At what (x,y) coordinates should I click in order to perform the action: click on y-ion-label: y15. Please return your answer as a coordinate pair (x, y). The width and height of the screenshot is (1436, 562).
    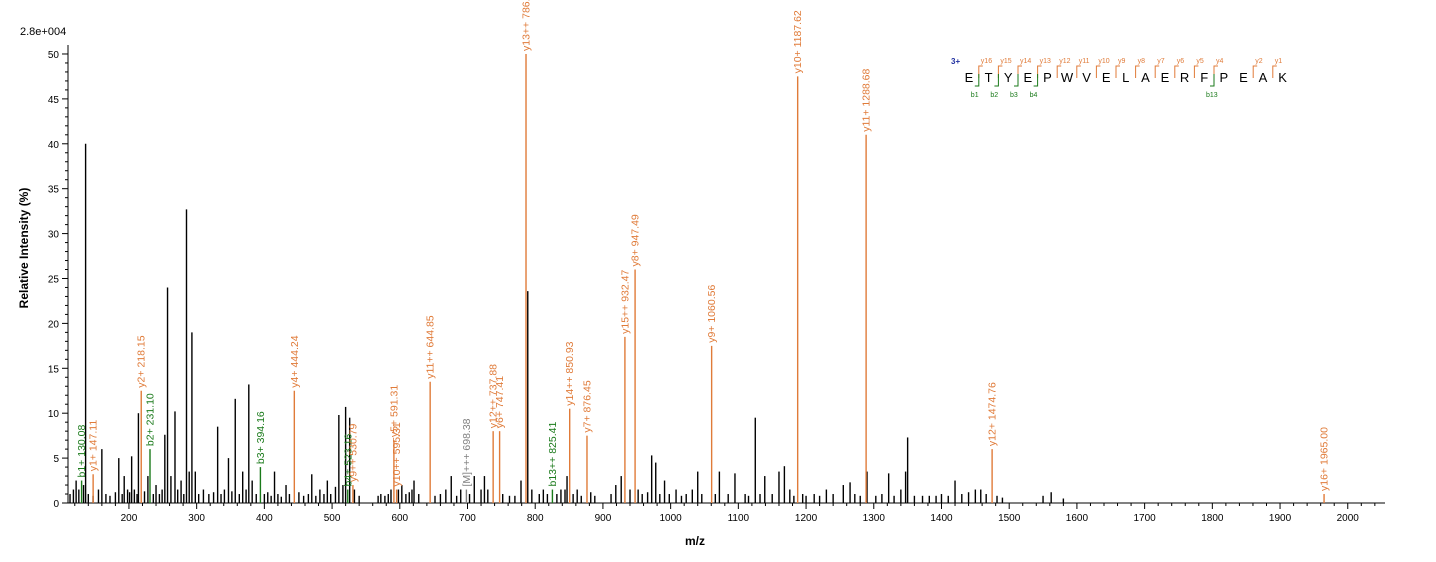
    Looking at the image, I should click on (1005, 61).